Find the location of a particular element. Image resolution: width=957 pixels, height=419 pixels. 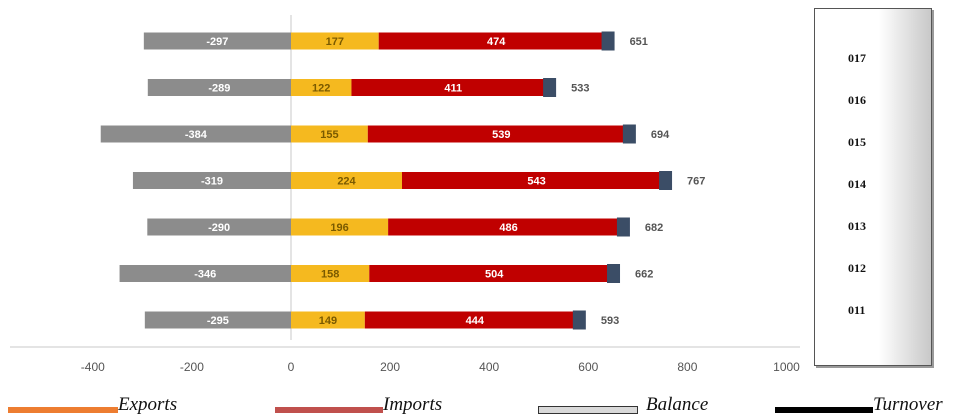

year-label: 011 is located at coordinates (857, 310).